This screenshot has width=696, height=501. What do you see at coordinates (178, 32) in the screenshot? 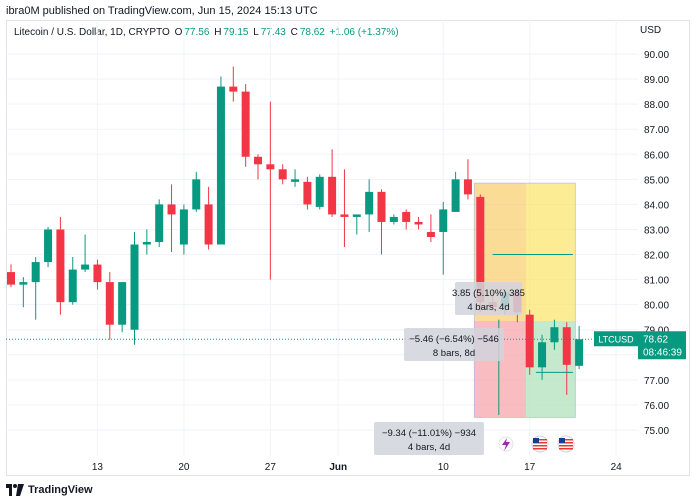
I see `open-label: O` at bounding box center [178, 32].